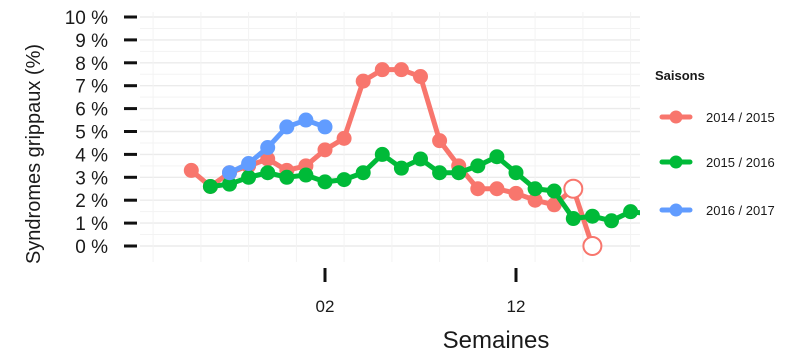 The height and width of the screenshot is (355, 807). Describe the element at coordinates (91, 41) in the screenshot. I see `y-tick-label: 9 %` at that location.